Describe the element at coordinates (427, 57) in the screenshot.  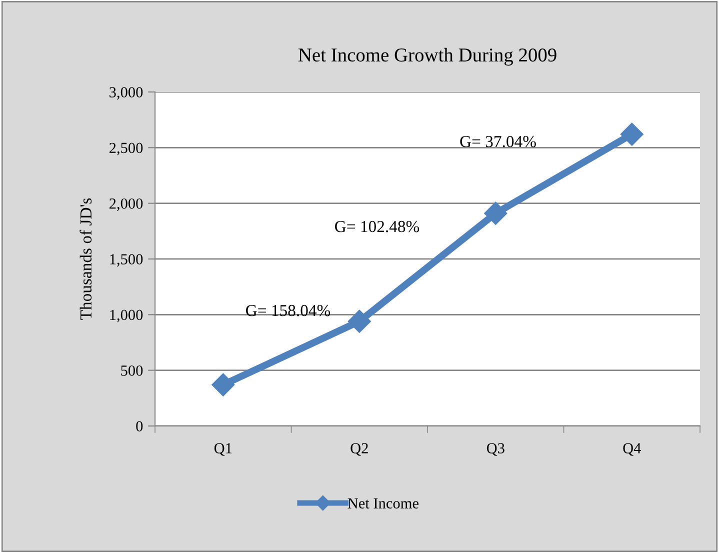
I see `chart-title: Net Income Growth During 2009` at that location.